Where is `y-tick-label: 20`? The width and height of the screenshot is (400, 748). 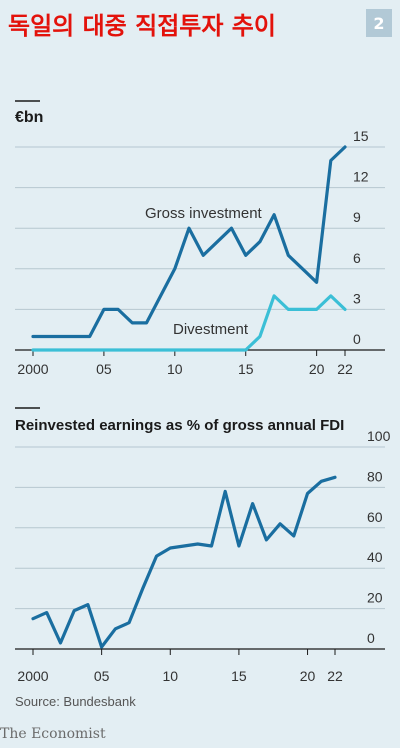
y-tick-label: 20 is located at coordinates (375, 598).